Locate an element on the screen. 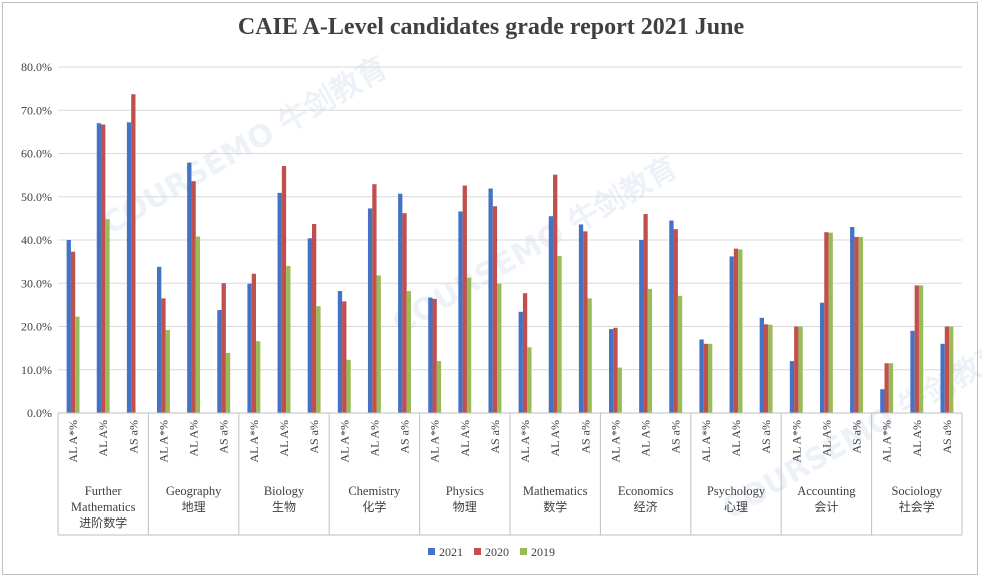 The image size is (982, 579). legend-swatch-2019 is located at coordinates (523, 551).